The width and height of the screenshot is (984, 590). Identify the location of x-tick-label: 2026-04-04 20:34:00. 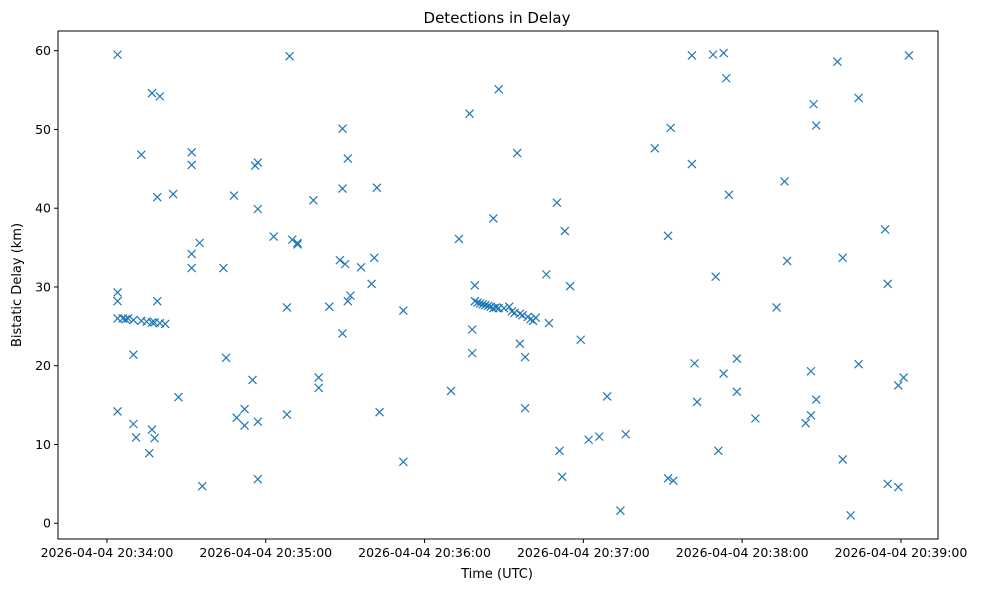
(107, 552).